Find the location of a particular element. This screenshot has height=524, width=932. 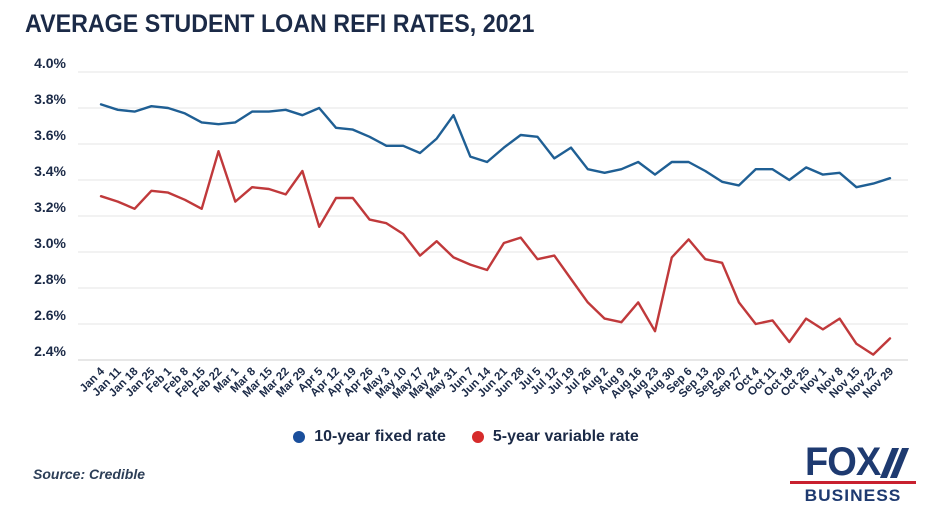

svg-text: 3.0% is located at coordinates (50, 243).